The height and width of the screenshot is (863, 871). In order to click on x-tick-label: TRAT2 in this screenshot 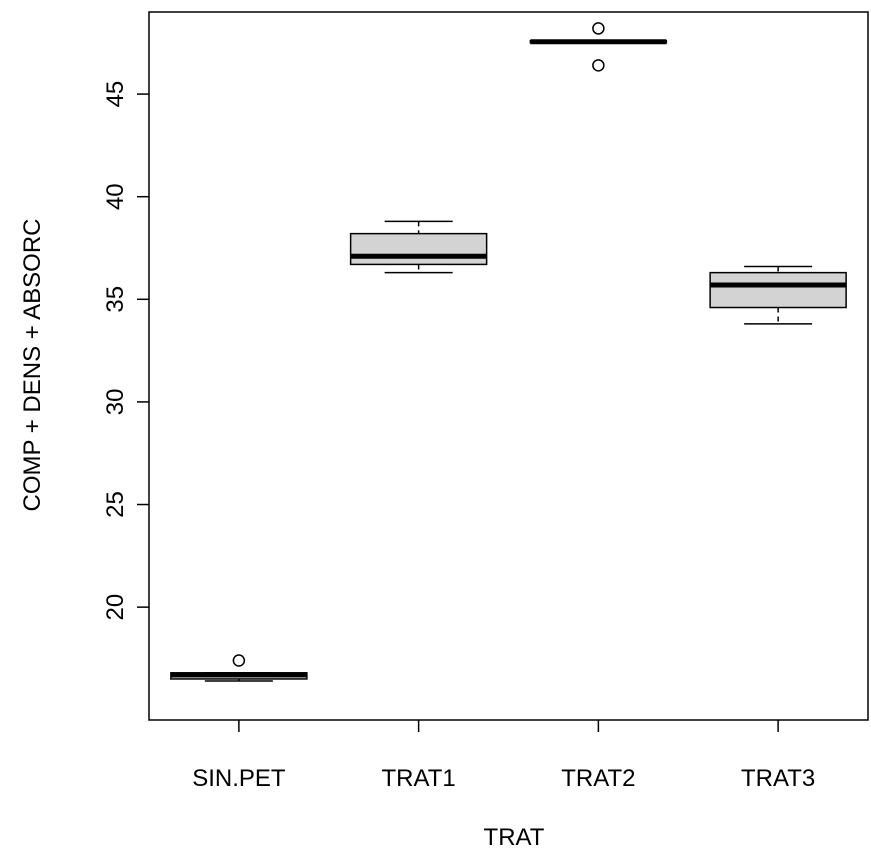, I will do `click(598, 778)`.